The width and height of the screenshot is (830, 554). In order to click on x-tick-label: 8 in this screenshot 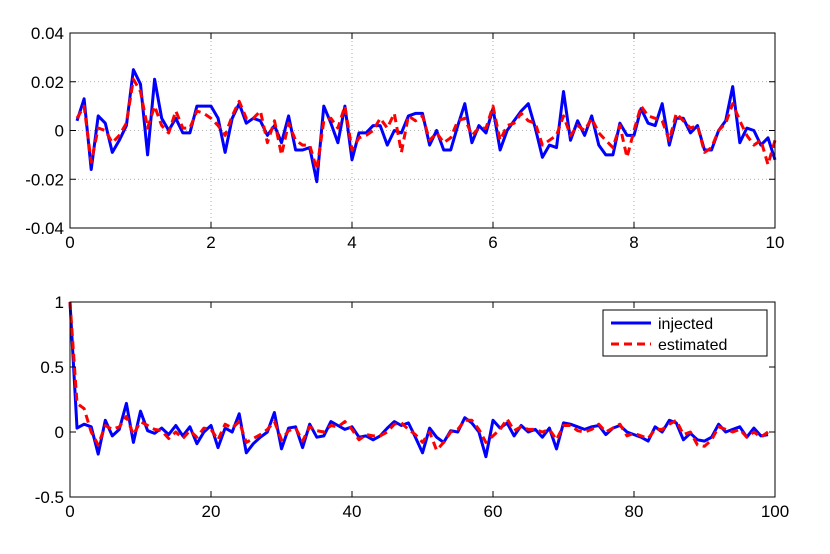, I will do `click(633, 242)`.